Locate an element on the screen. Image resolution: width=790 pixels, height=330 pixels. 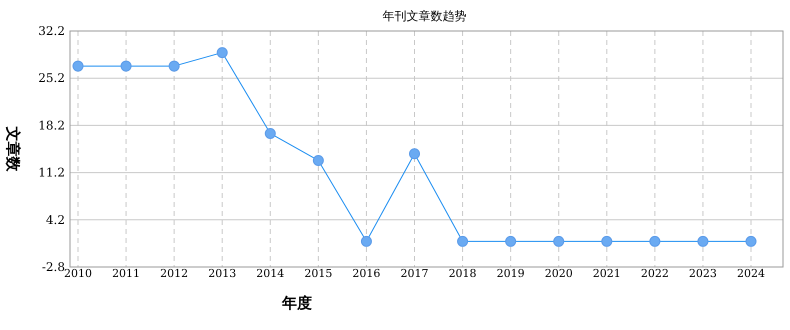
y-tick-label: 11.2 is located at coordinates (51, 173).